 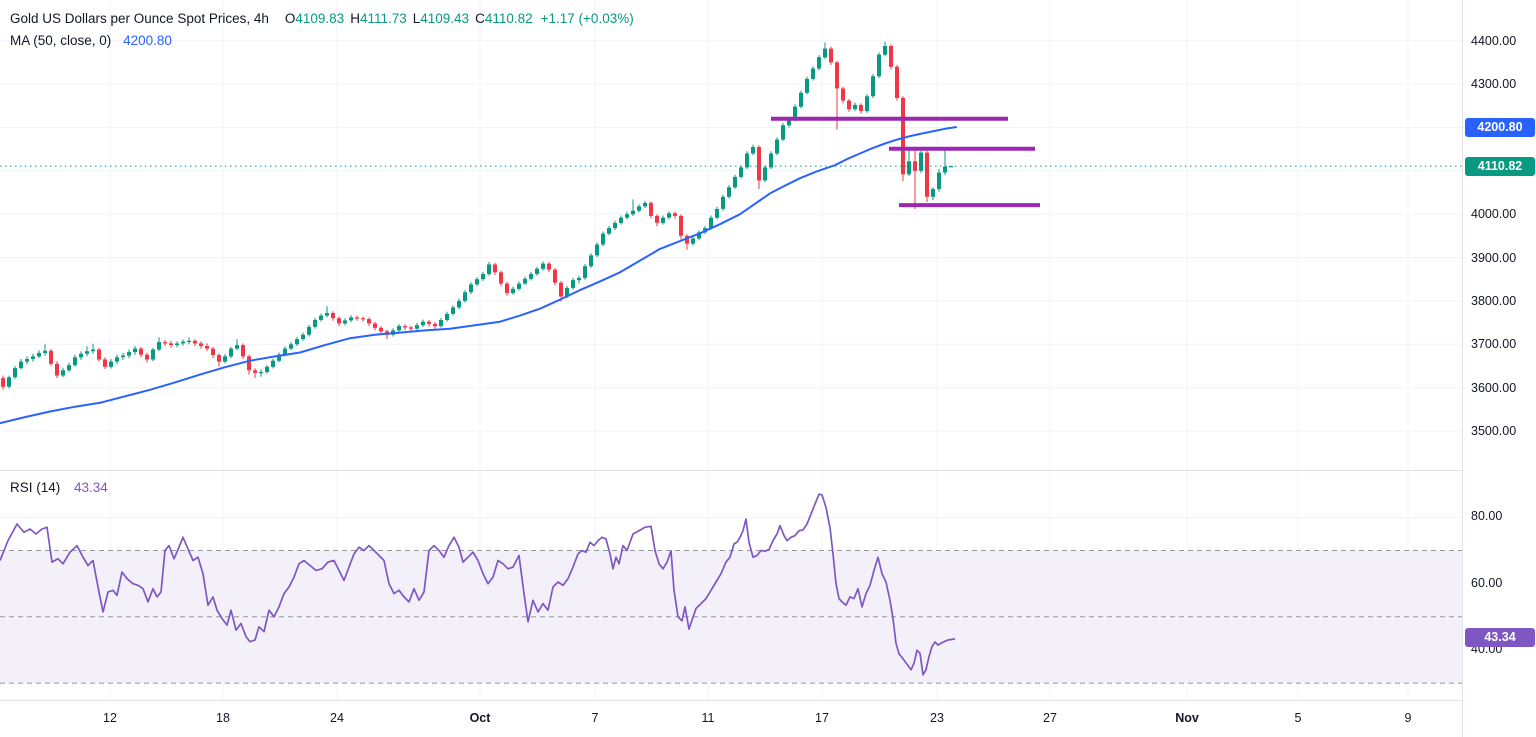 I want to click on ma-legend-row: MA (50, close, 0) 4200.80, so click(x=322, y=41).